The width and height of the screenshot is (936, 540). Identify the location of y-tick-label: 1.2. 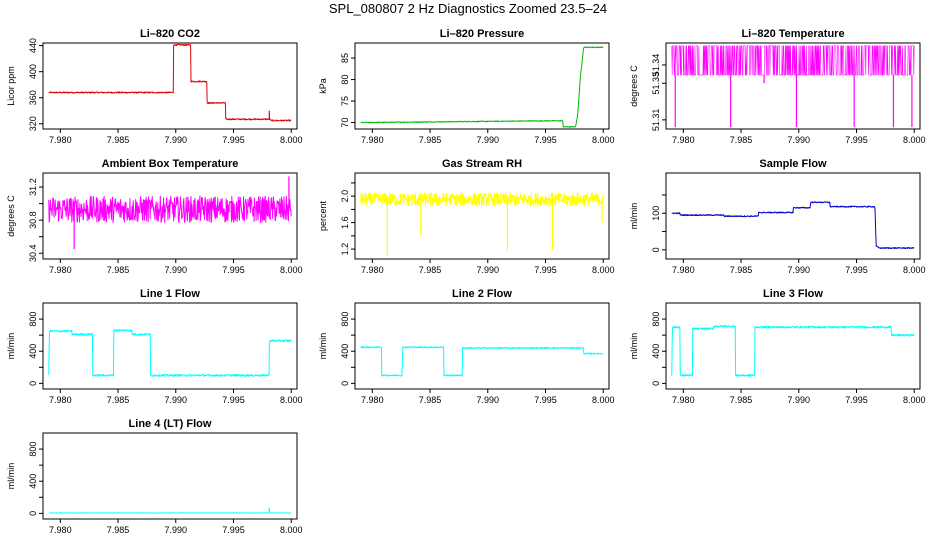
(345, 249).